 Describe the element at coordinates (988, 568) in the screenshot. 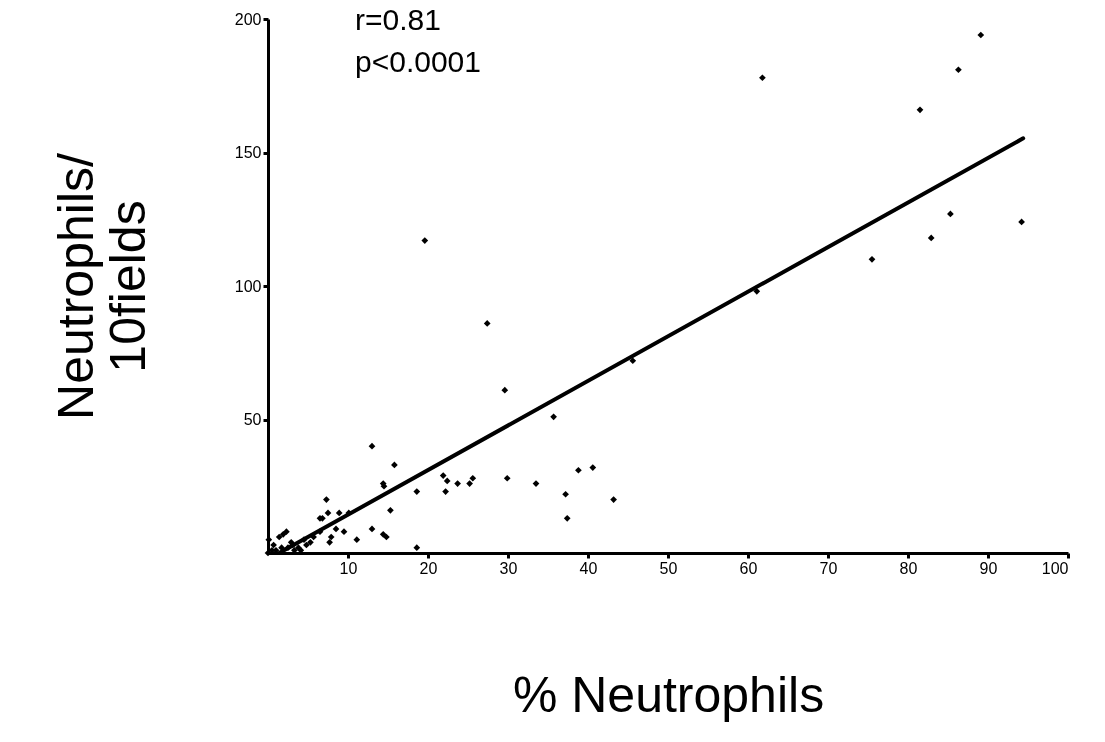

I see `x-tick-label: 90` at that location.